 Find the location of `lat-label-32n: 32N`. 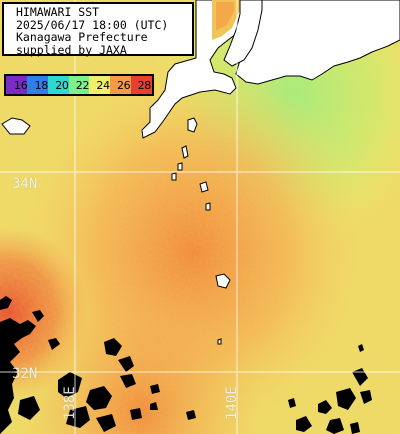

lat-label-32n: 32N is located at coordinates (25, 374).